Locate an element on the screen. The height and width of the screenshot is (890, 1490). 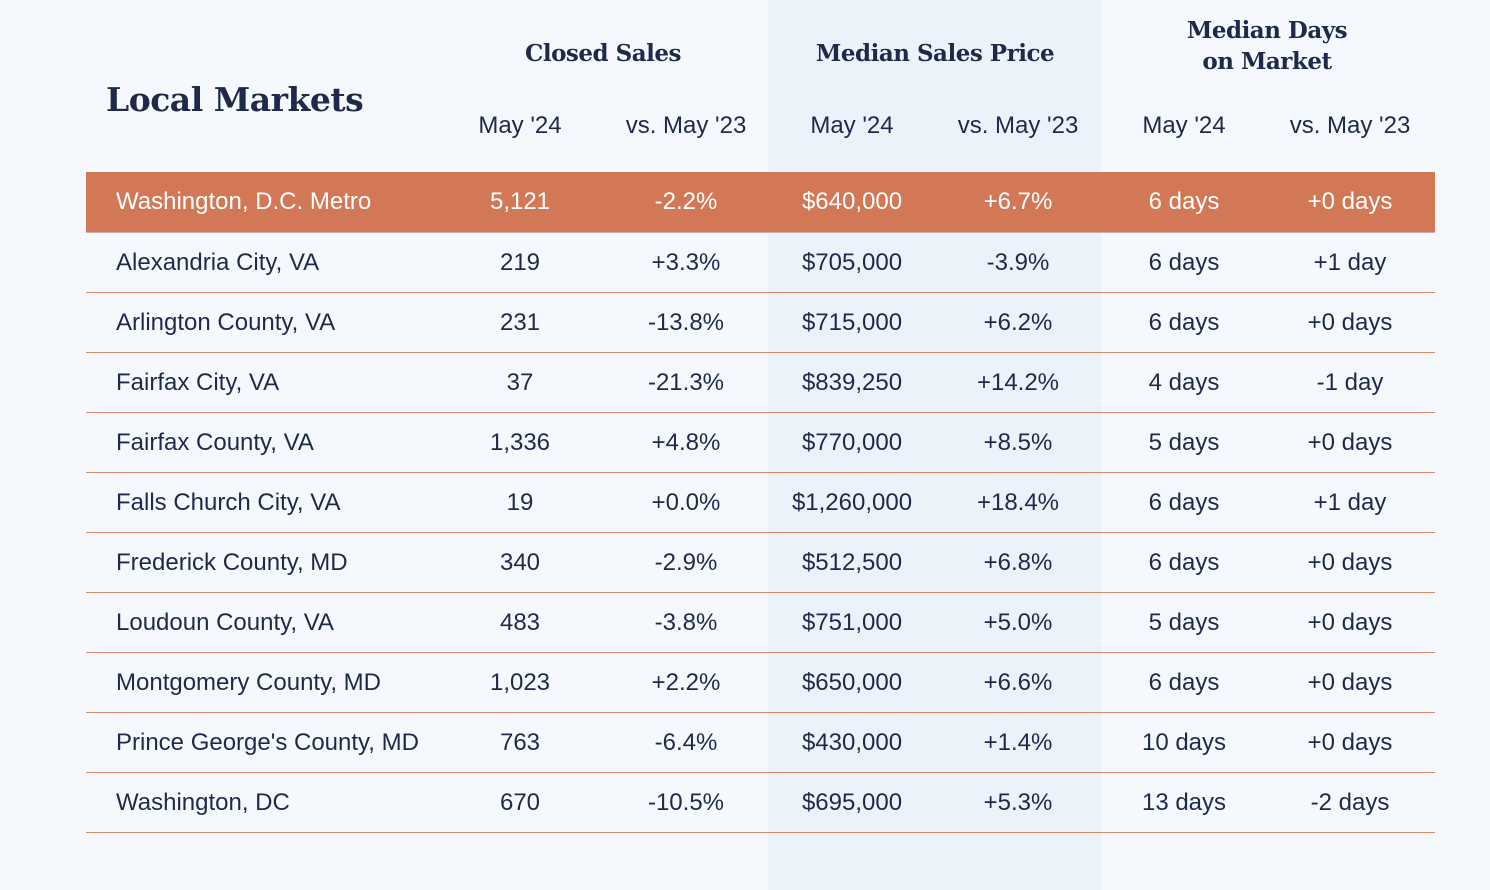
table-cell: 1,336 is located at coordinates (520, 442).